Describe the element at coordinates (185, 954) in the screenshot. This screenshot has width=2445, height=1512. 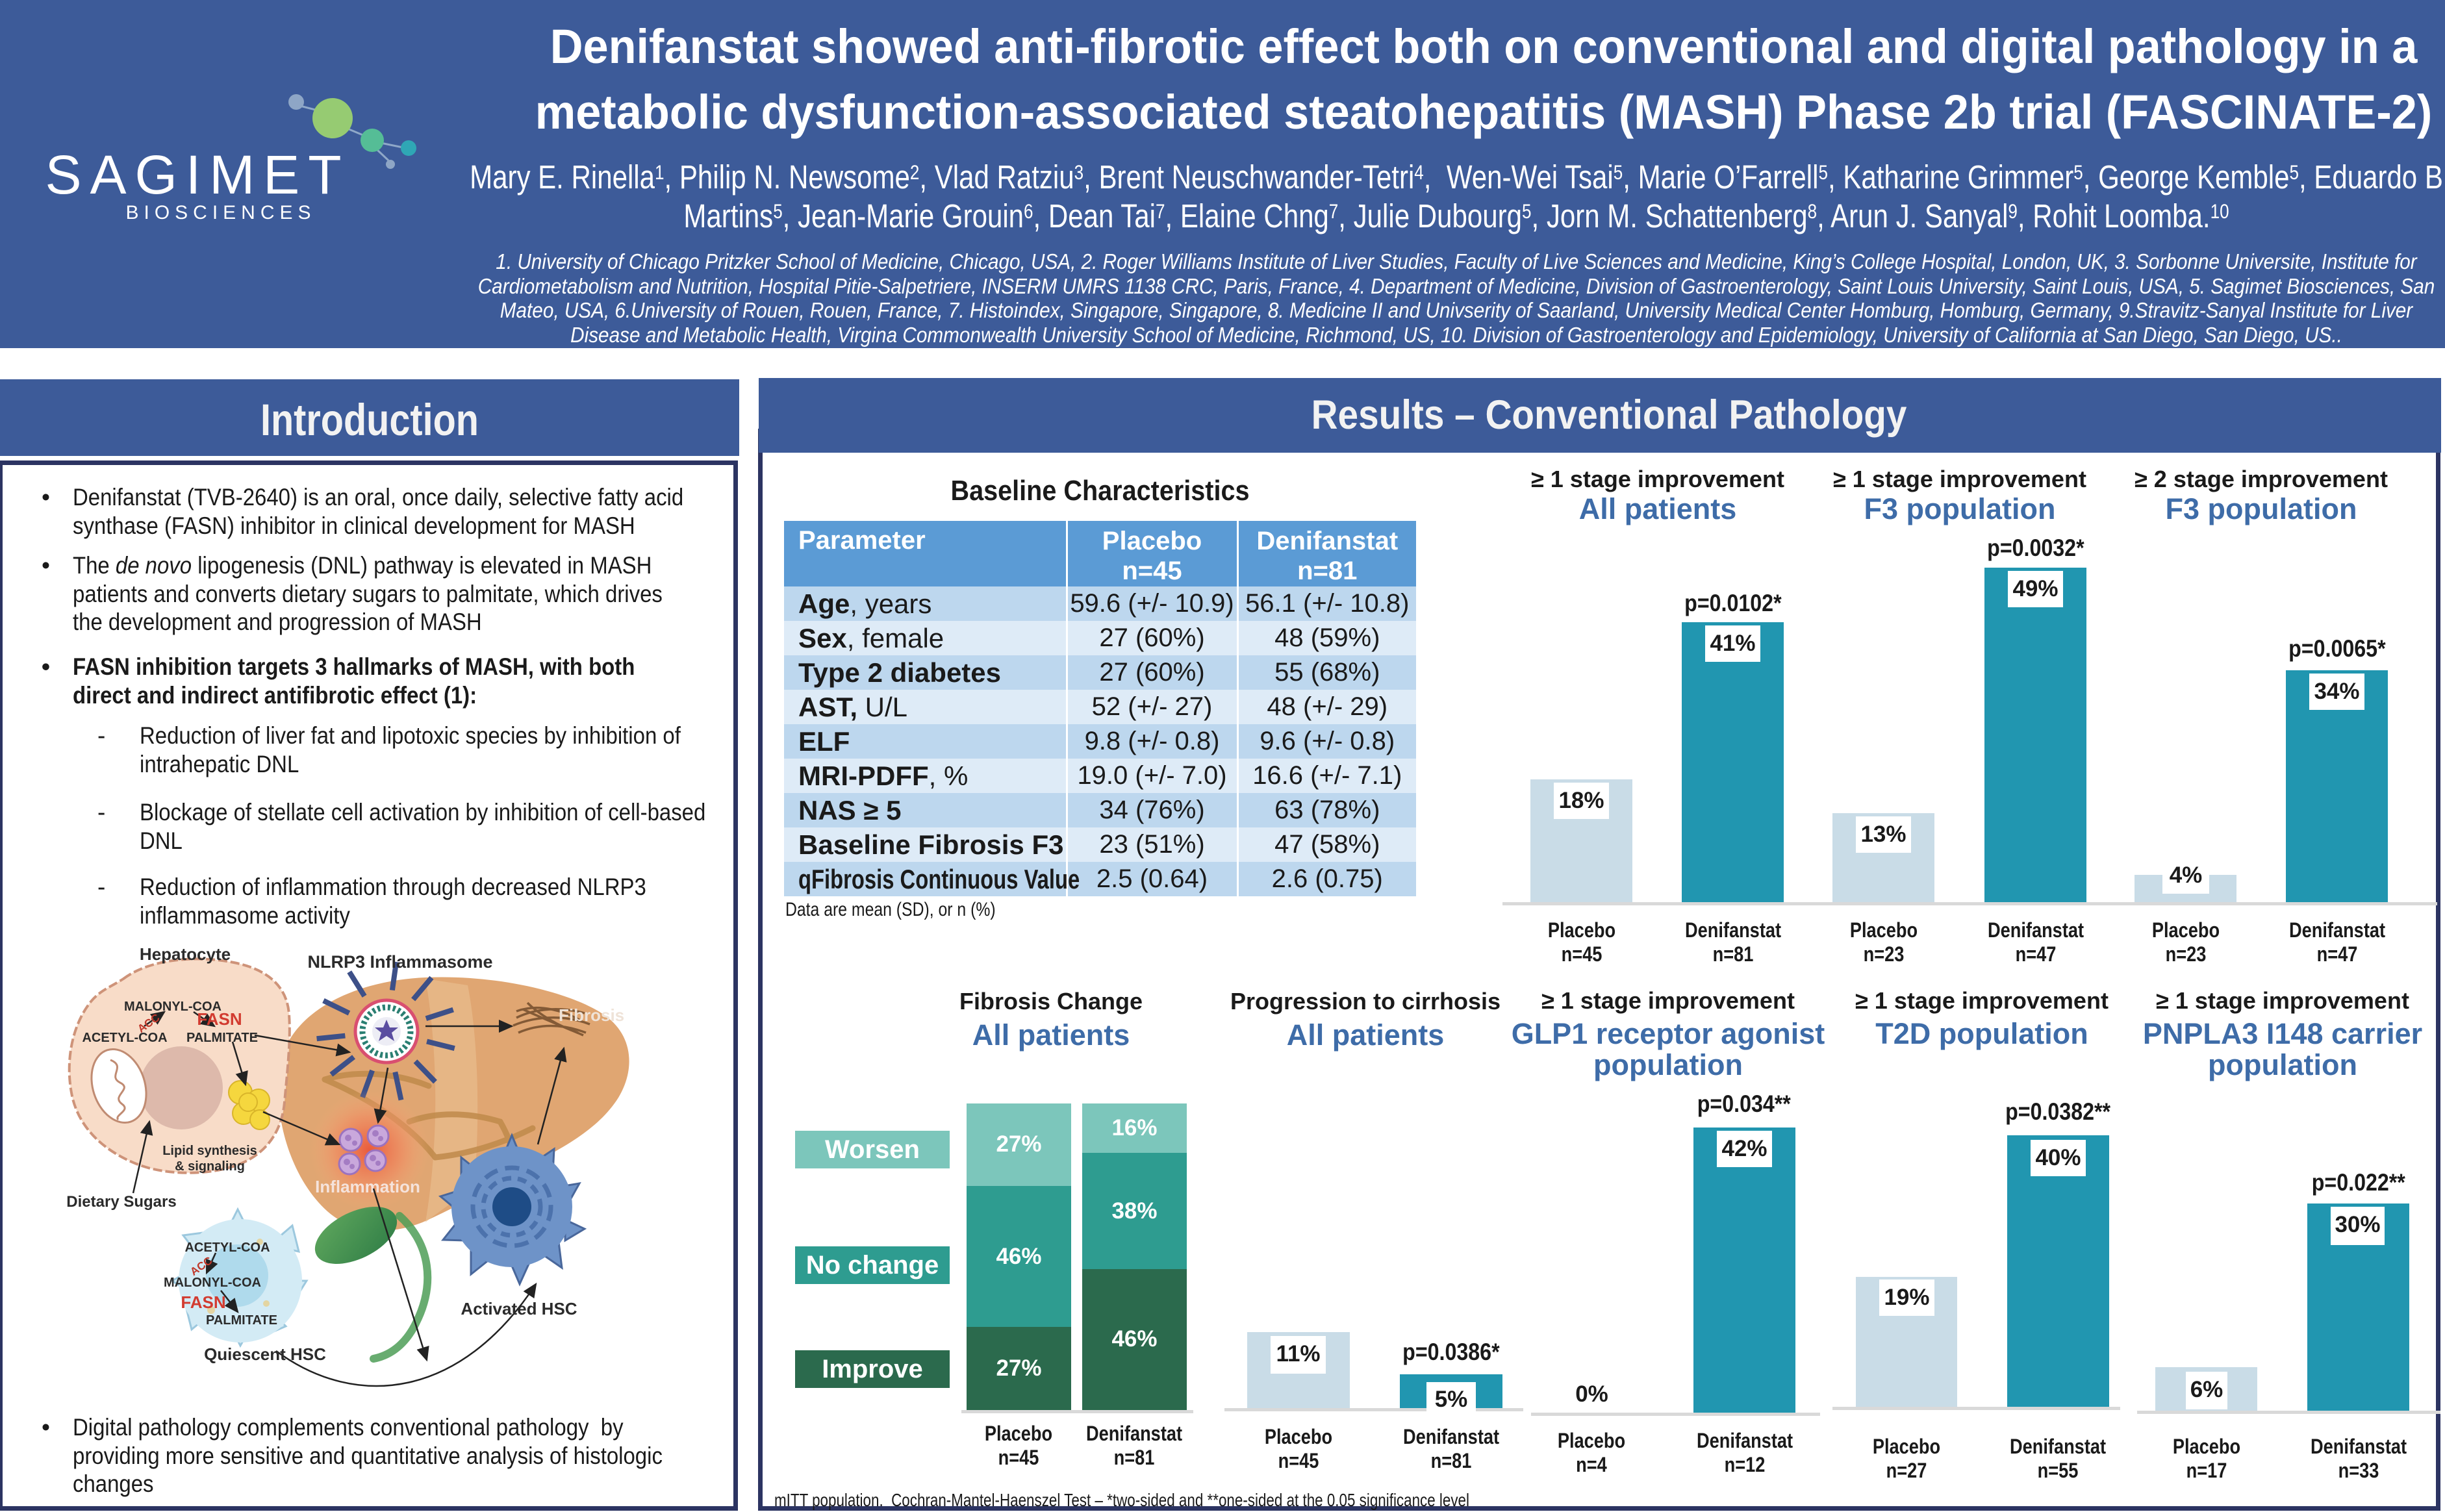
I see `svg-text: Hepatocyte` at that location.